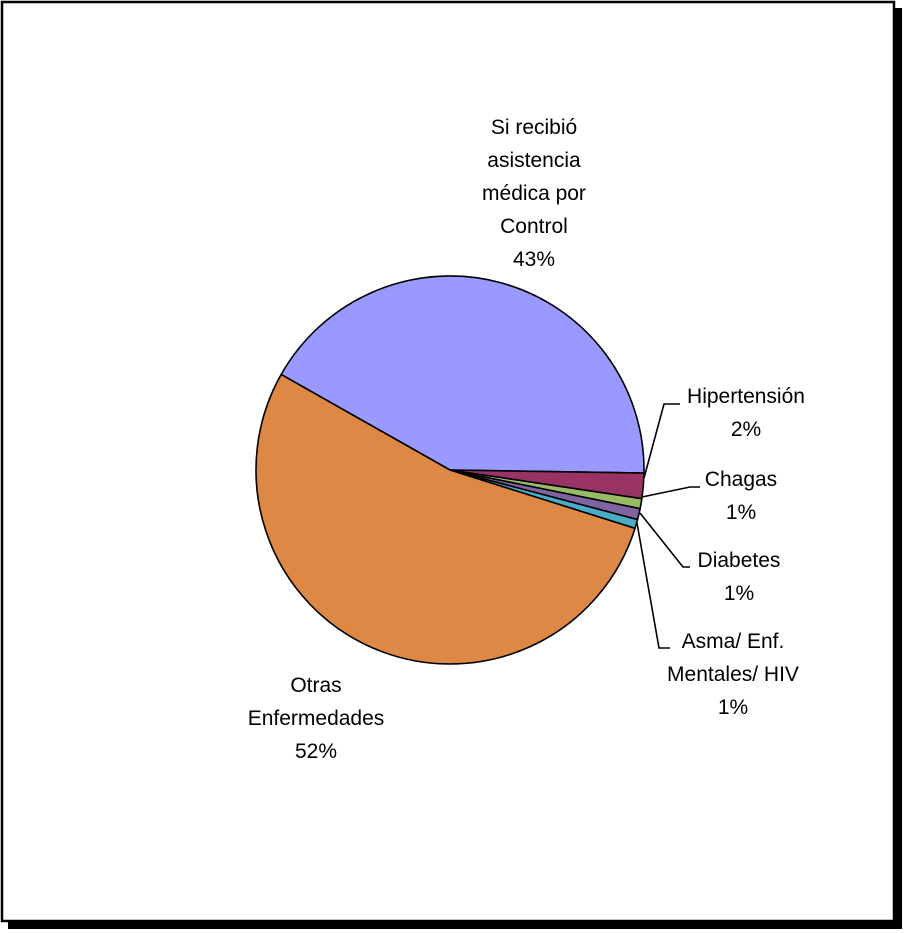 The image size is (906, 933). What do you see at coordinates (741, 496) in the screenshot?
I see `slice-label: Chagas 1%` at bounding box center [741, 496].